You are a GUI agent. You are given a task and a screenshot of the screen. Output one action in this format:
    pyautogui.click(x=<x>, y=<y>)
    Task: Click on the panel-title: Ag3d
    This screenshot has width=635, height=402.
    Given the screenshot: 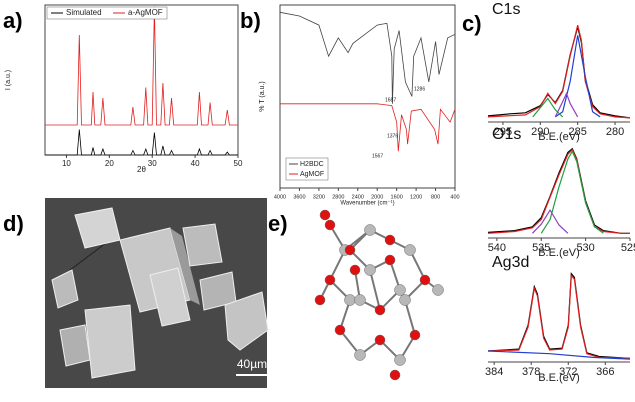 What is the action you would take?
    pyautogui.click(x=510, y=262)
    